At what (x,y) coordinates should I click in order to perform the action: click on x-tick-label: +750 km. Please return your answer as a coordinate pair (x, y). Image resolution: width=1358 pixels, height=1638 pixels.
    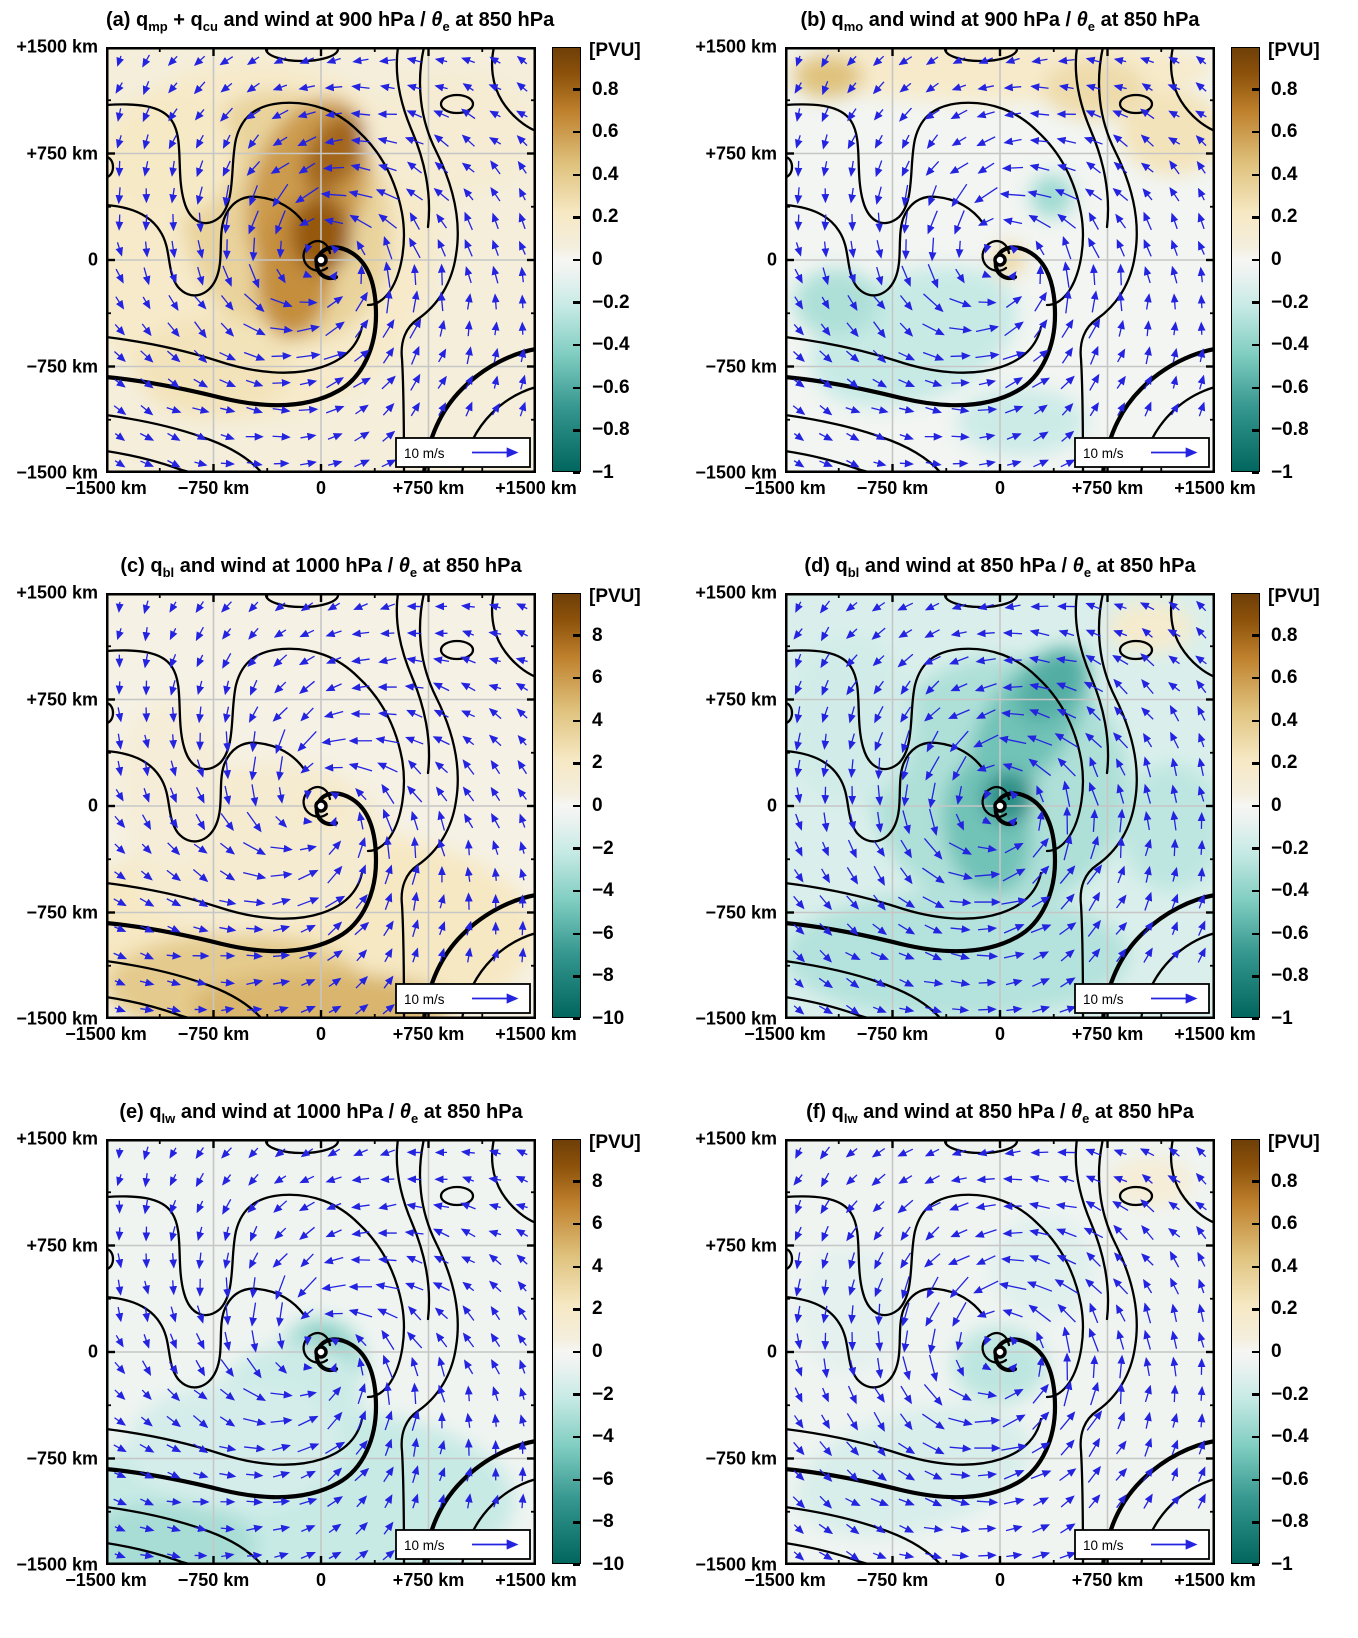
    Looking at the image, I should click on (1107, 488).